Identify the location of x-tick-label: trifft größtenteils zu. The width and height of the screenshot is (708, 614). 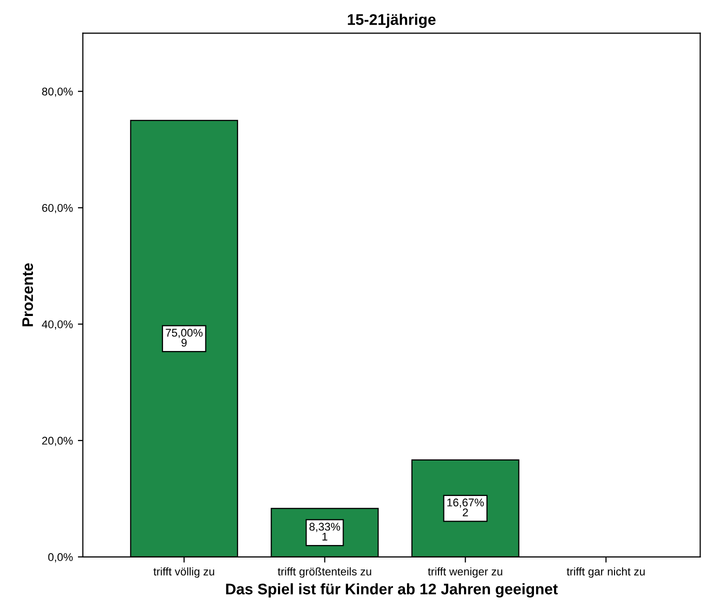
(325, 572).